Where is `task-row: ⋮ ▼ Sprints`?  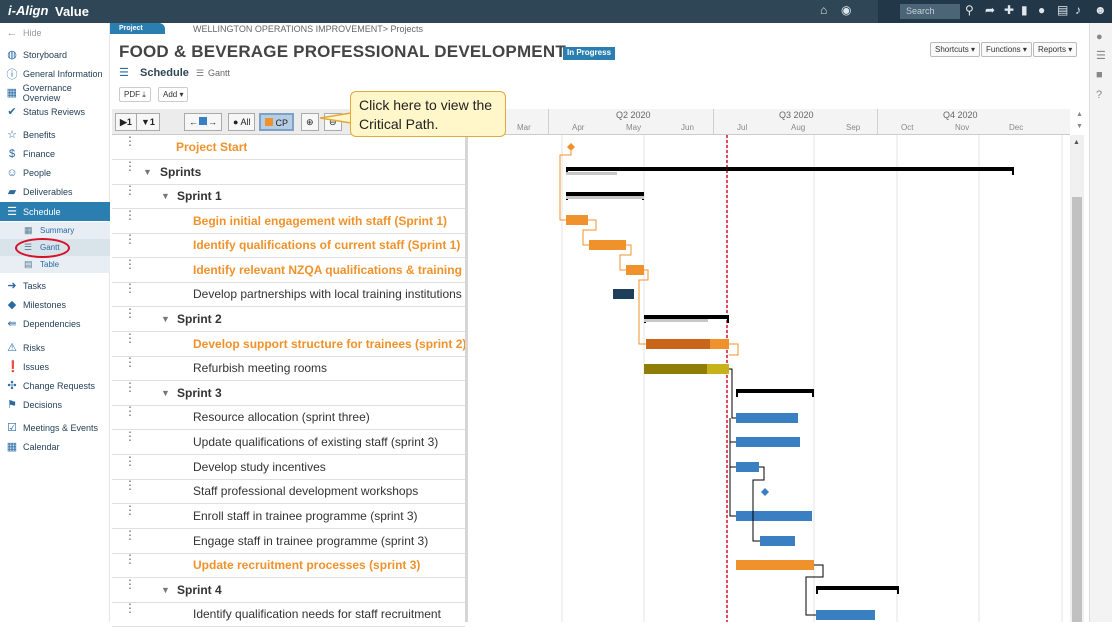 task-row: ⋮ ▼ Sprints is located at coordinates (288, 172).